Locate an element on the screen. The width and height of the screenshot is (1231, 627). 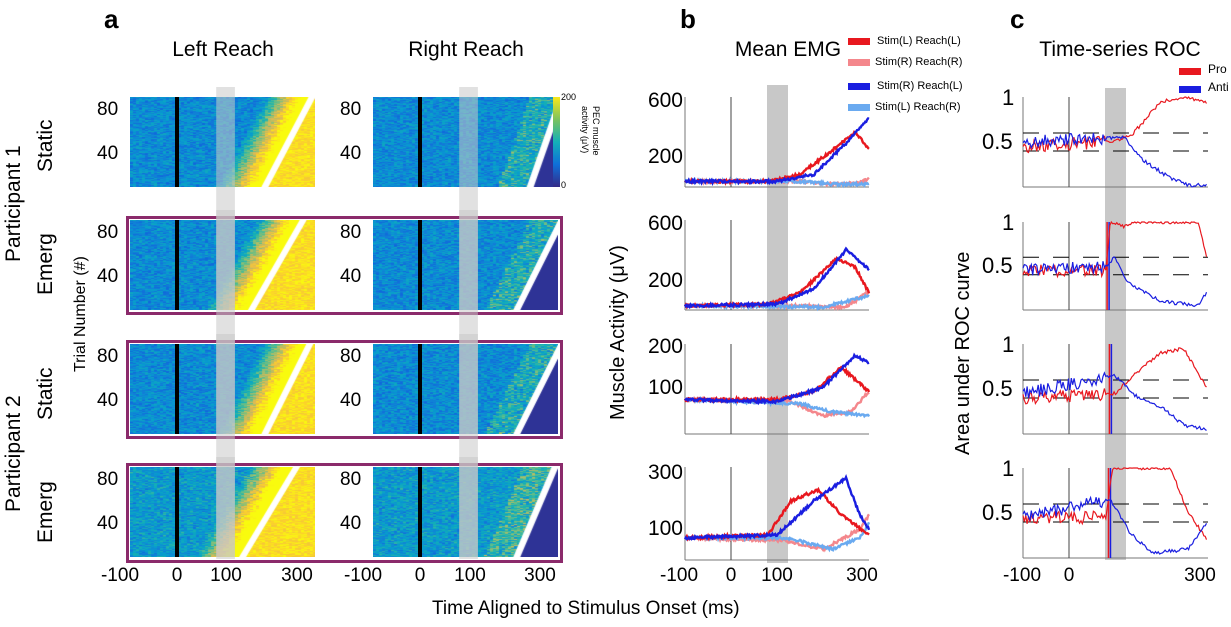
legend-swatch-pro is located at coordinates (1190, 71).